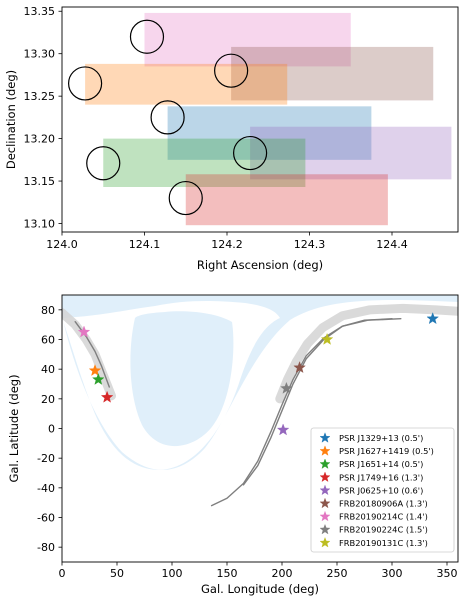 The width and height of the screenshot is (463, 600). Describe the element at coordinates (62, 573) in the screenshot. I see `p2-xtick-0: 0` at that location.